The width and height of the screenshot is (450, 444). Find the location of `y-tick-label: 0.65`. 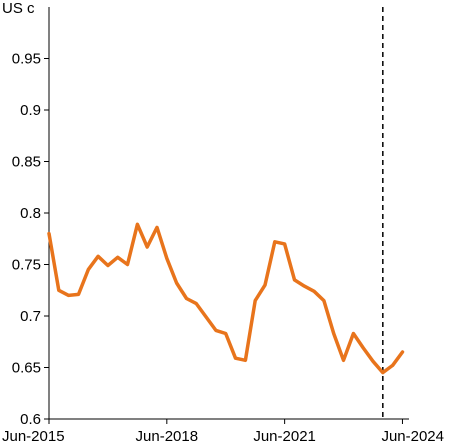

y-tick-label: 0.65 is located at coordinates (26, 368).